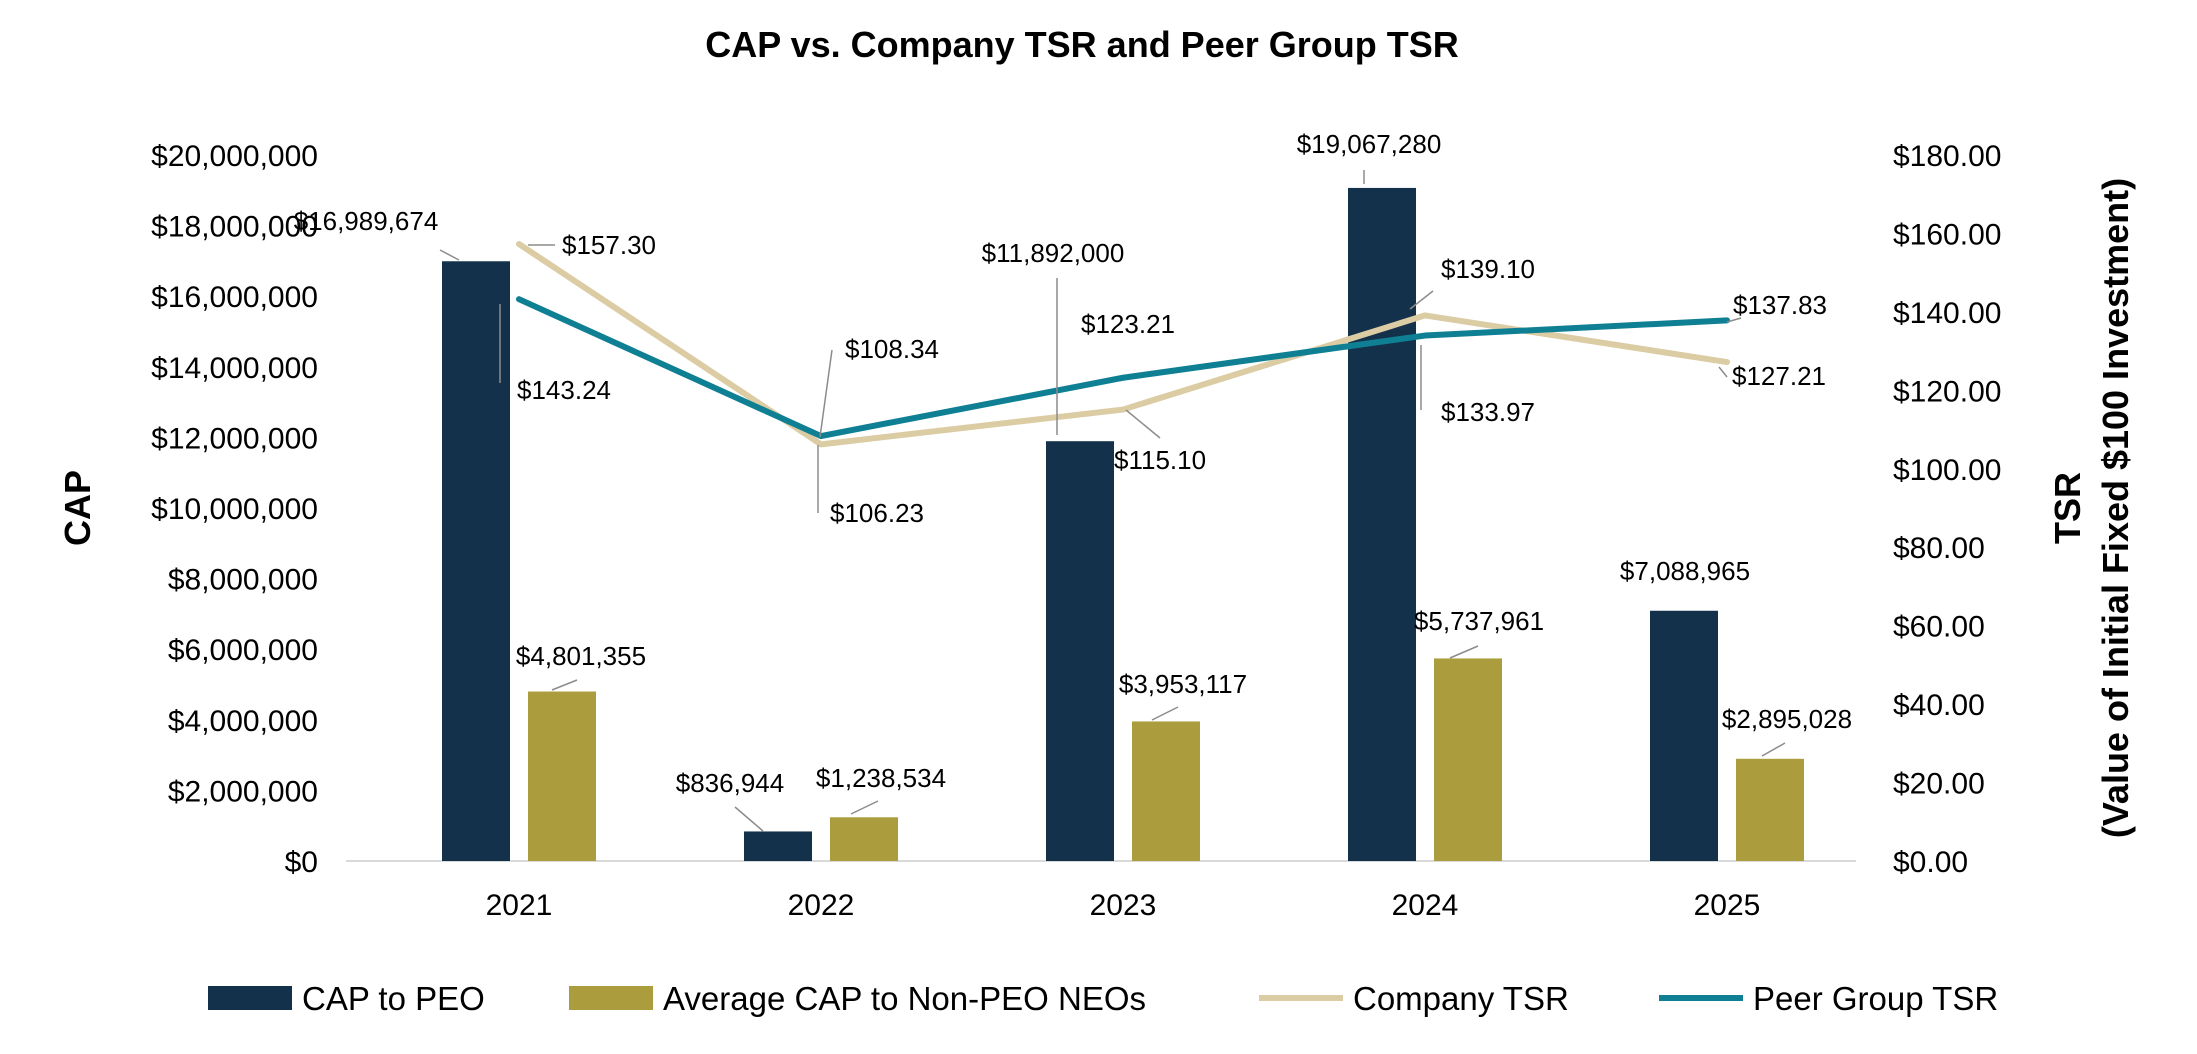 This screenshot has width=2197, height=1054. I want to click on legend-label: CAP to PEO, so click(393, 998).